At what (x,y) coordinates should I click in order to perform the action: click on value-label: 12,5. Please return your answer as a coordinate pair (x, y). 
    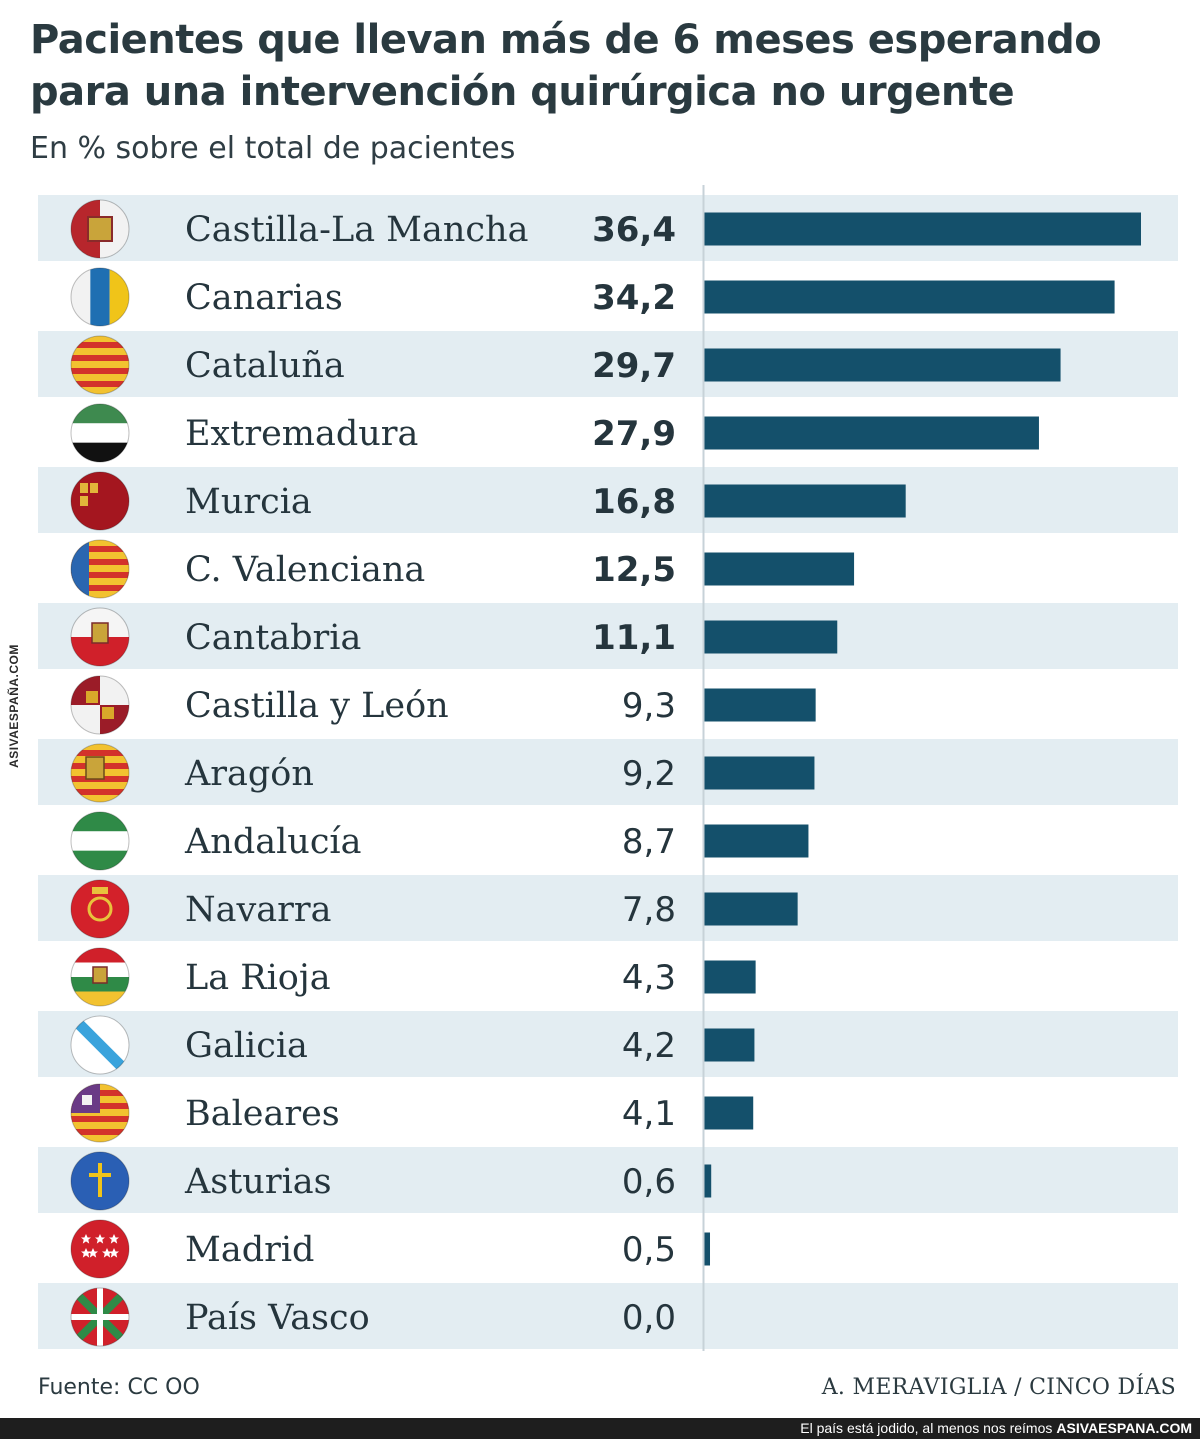
    Looking at the image, I should click on (634, 570).